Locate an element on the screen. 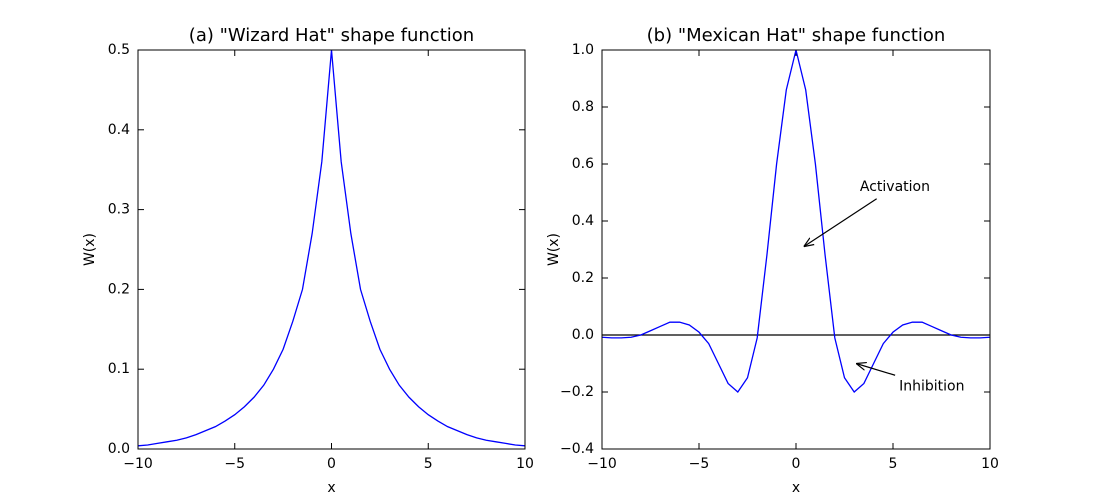  y-tick-label: 0.8 is located at coordinates (583, 107).